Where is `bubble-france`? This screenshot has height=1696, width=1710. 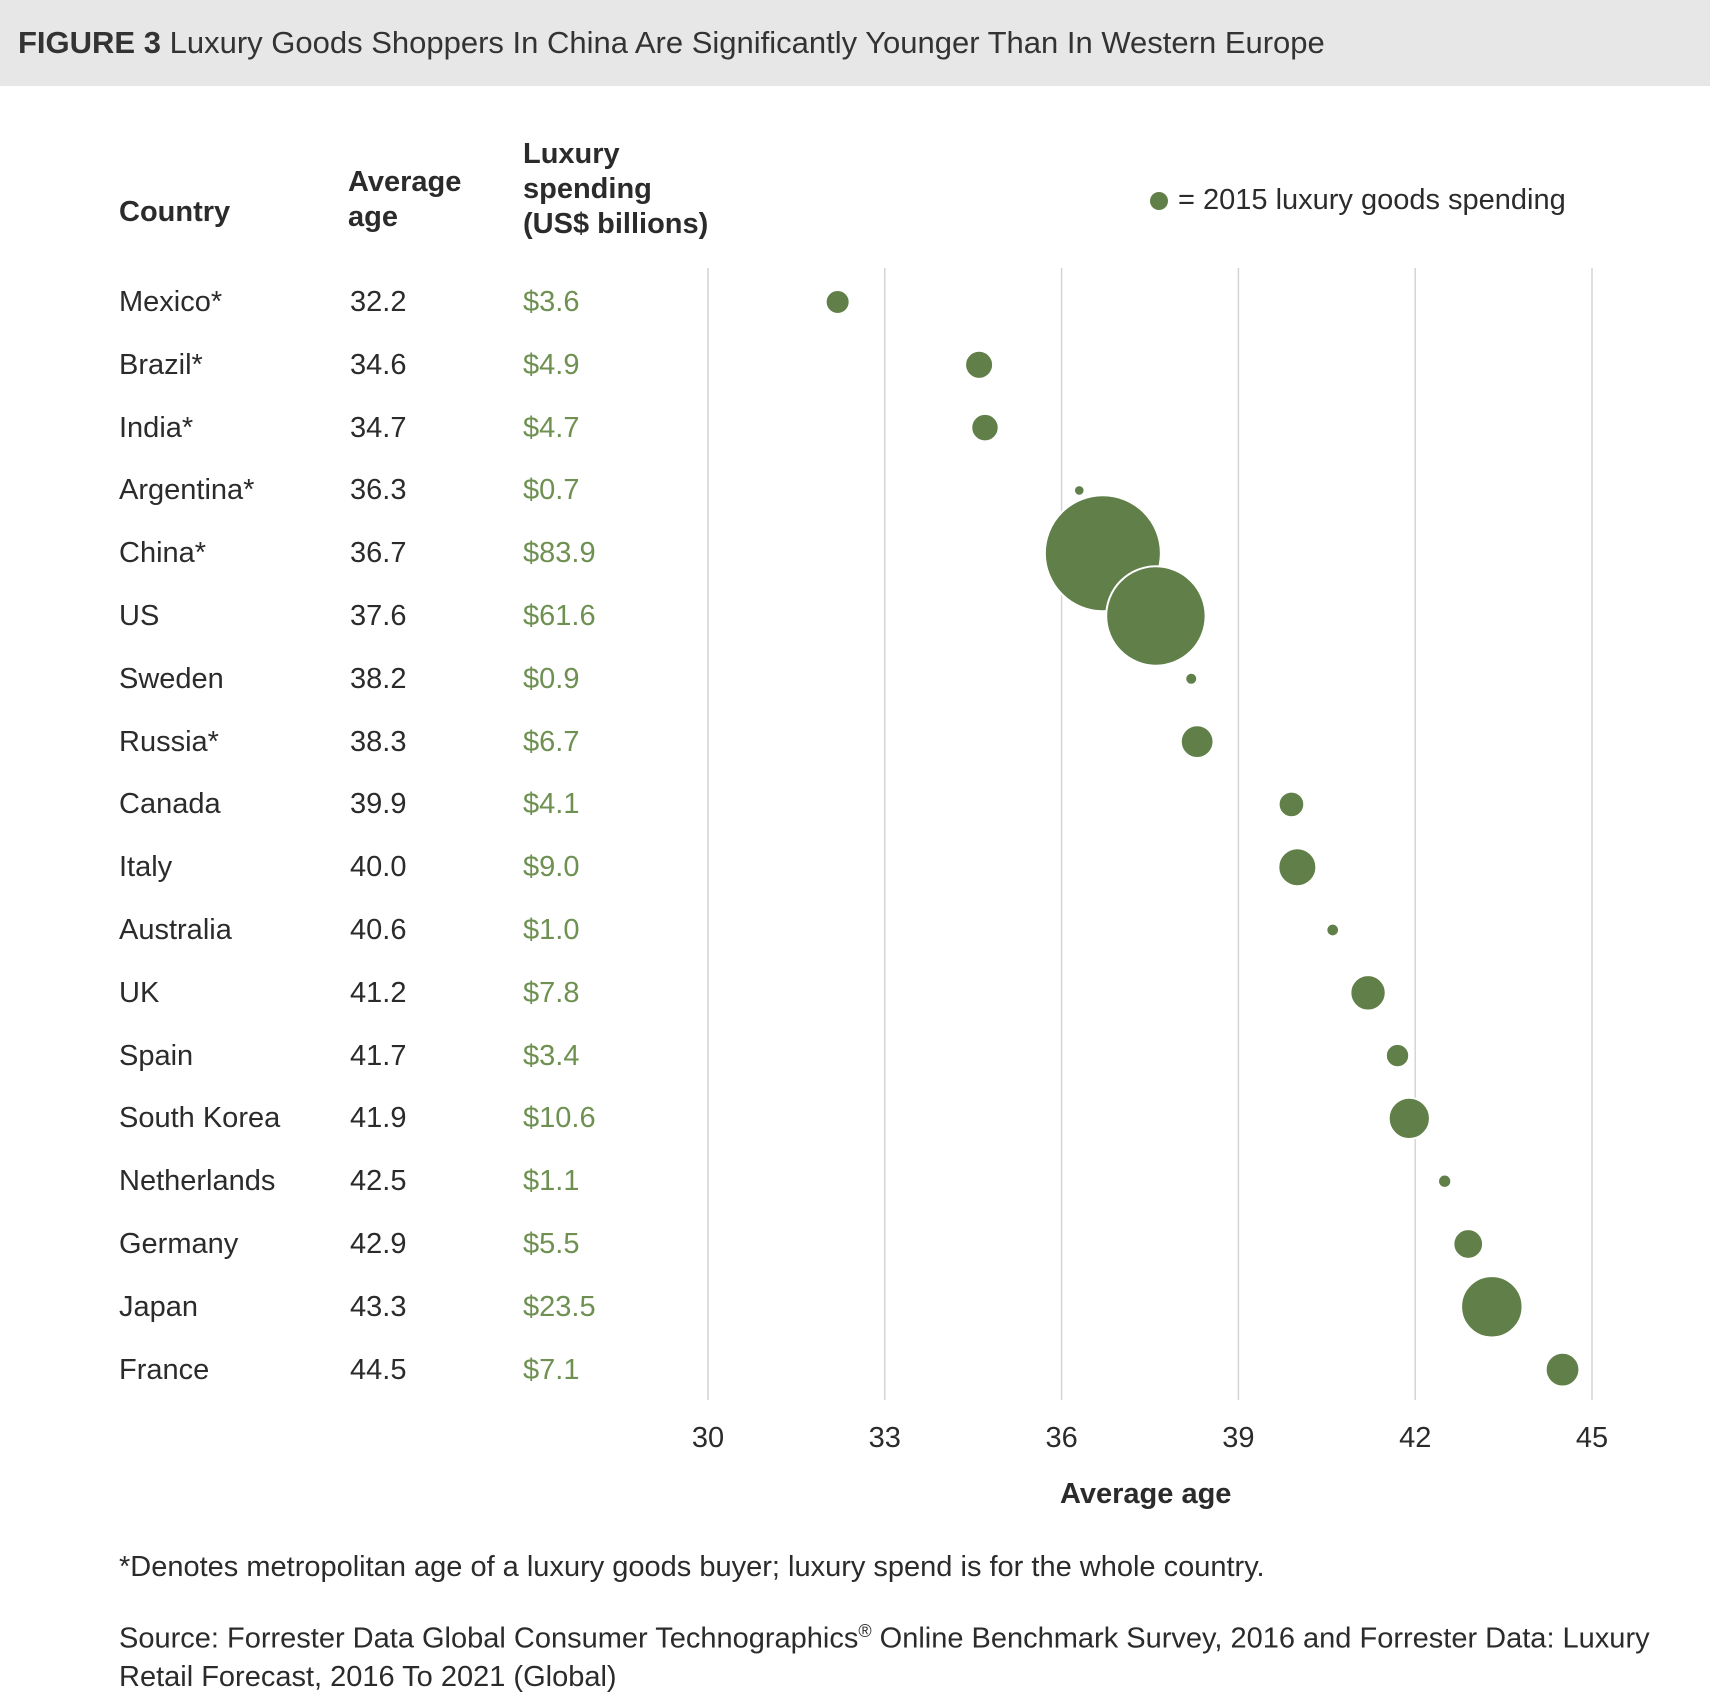 bubble-france is located at coordinates (1562, 1369).